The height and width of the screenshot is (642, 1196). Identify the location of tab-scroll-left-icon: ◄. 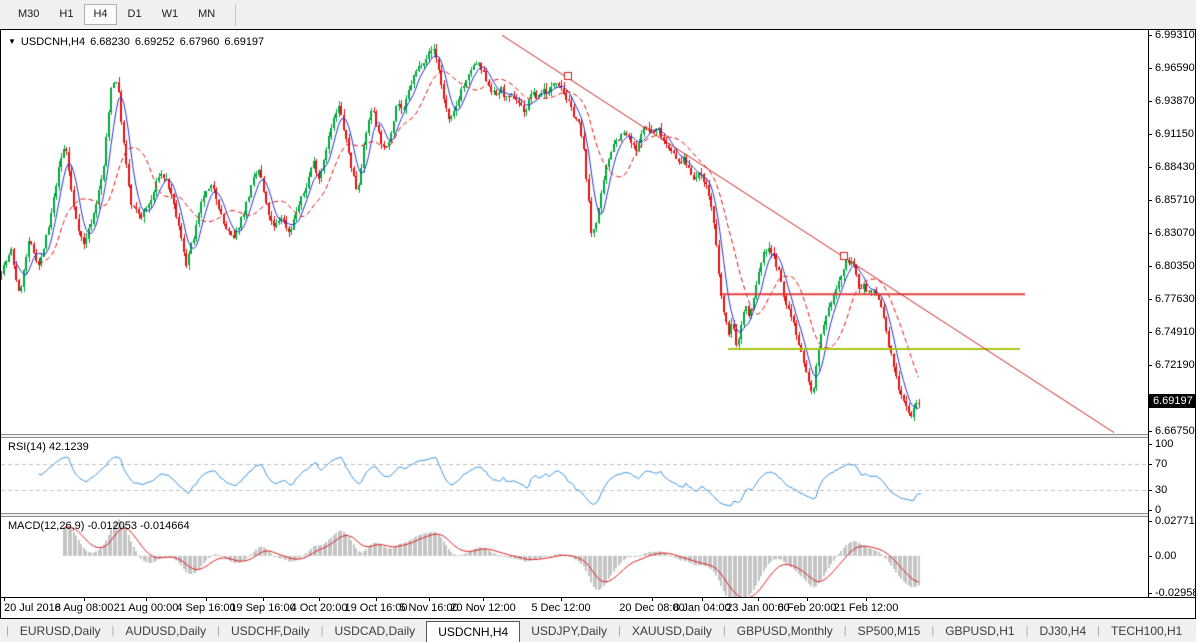
(1194, 631).